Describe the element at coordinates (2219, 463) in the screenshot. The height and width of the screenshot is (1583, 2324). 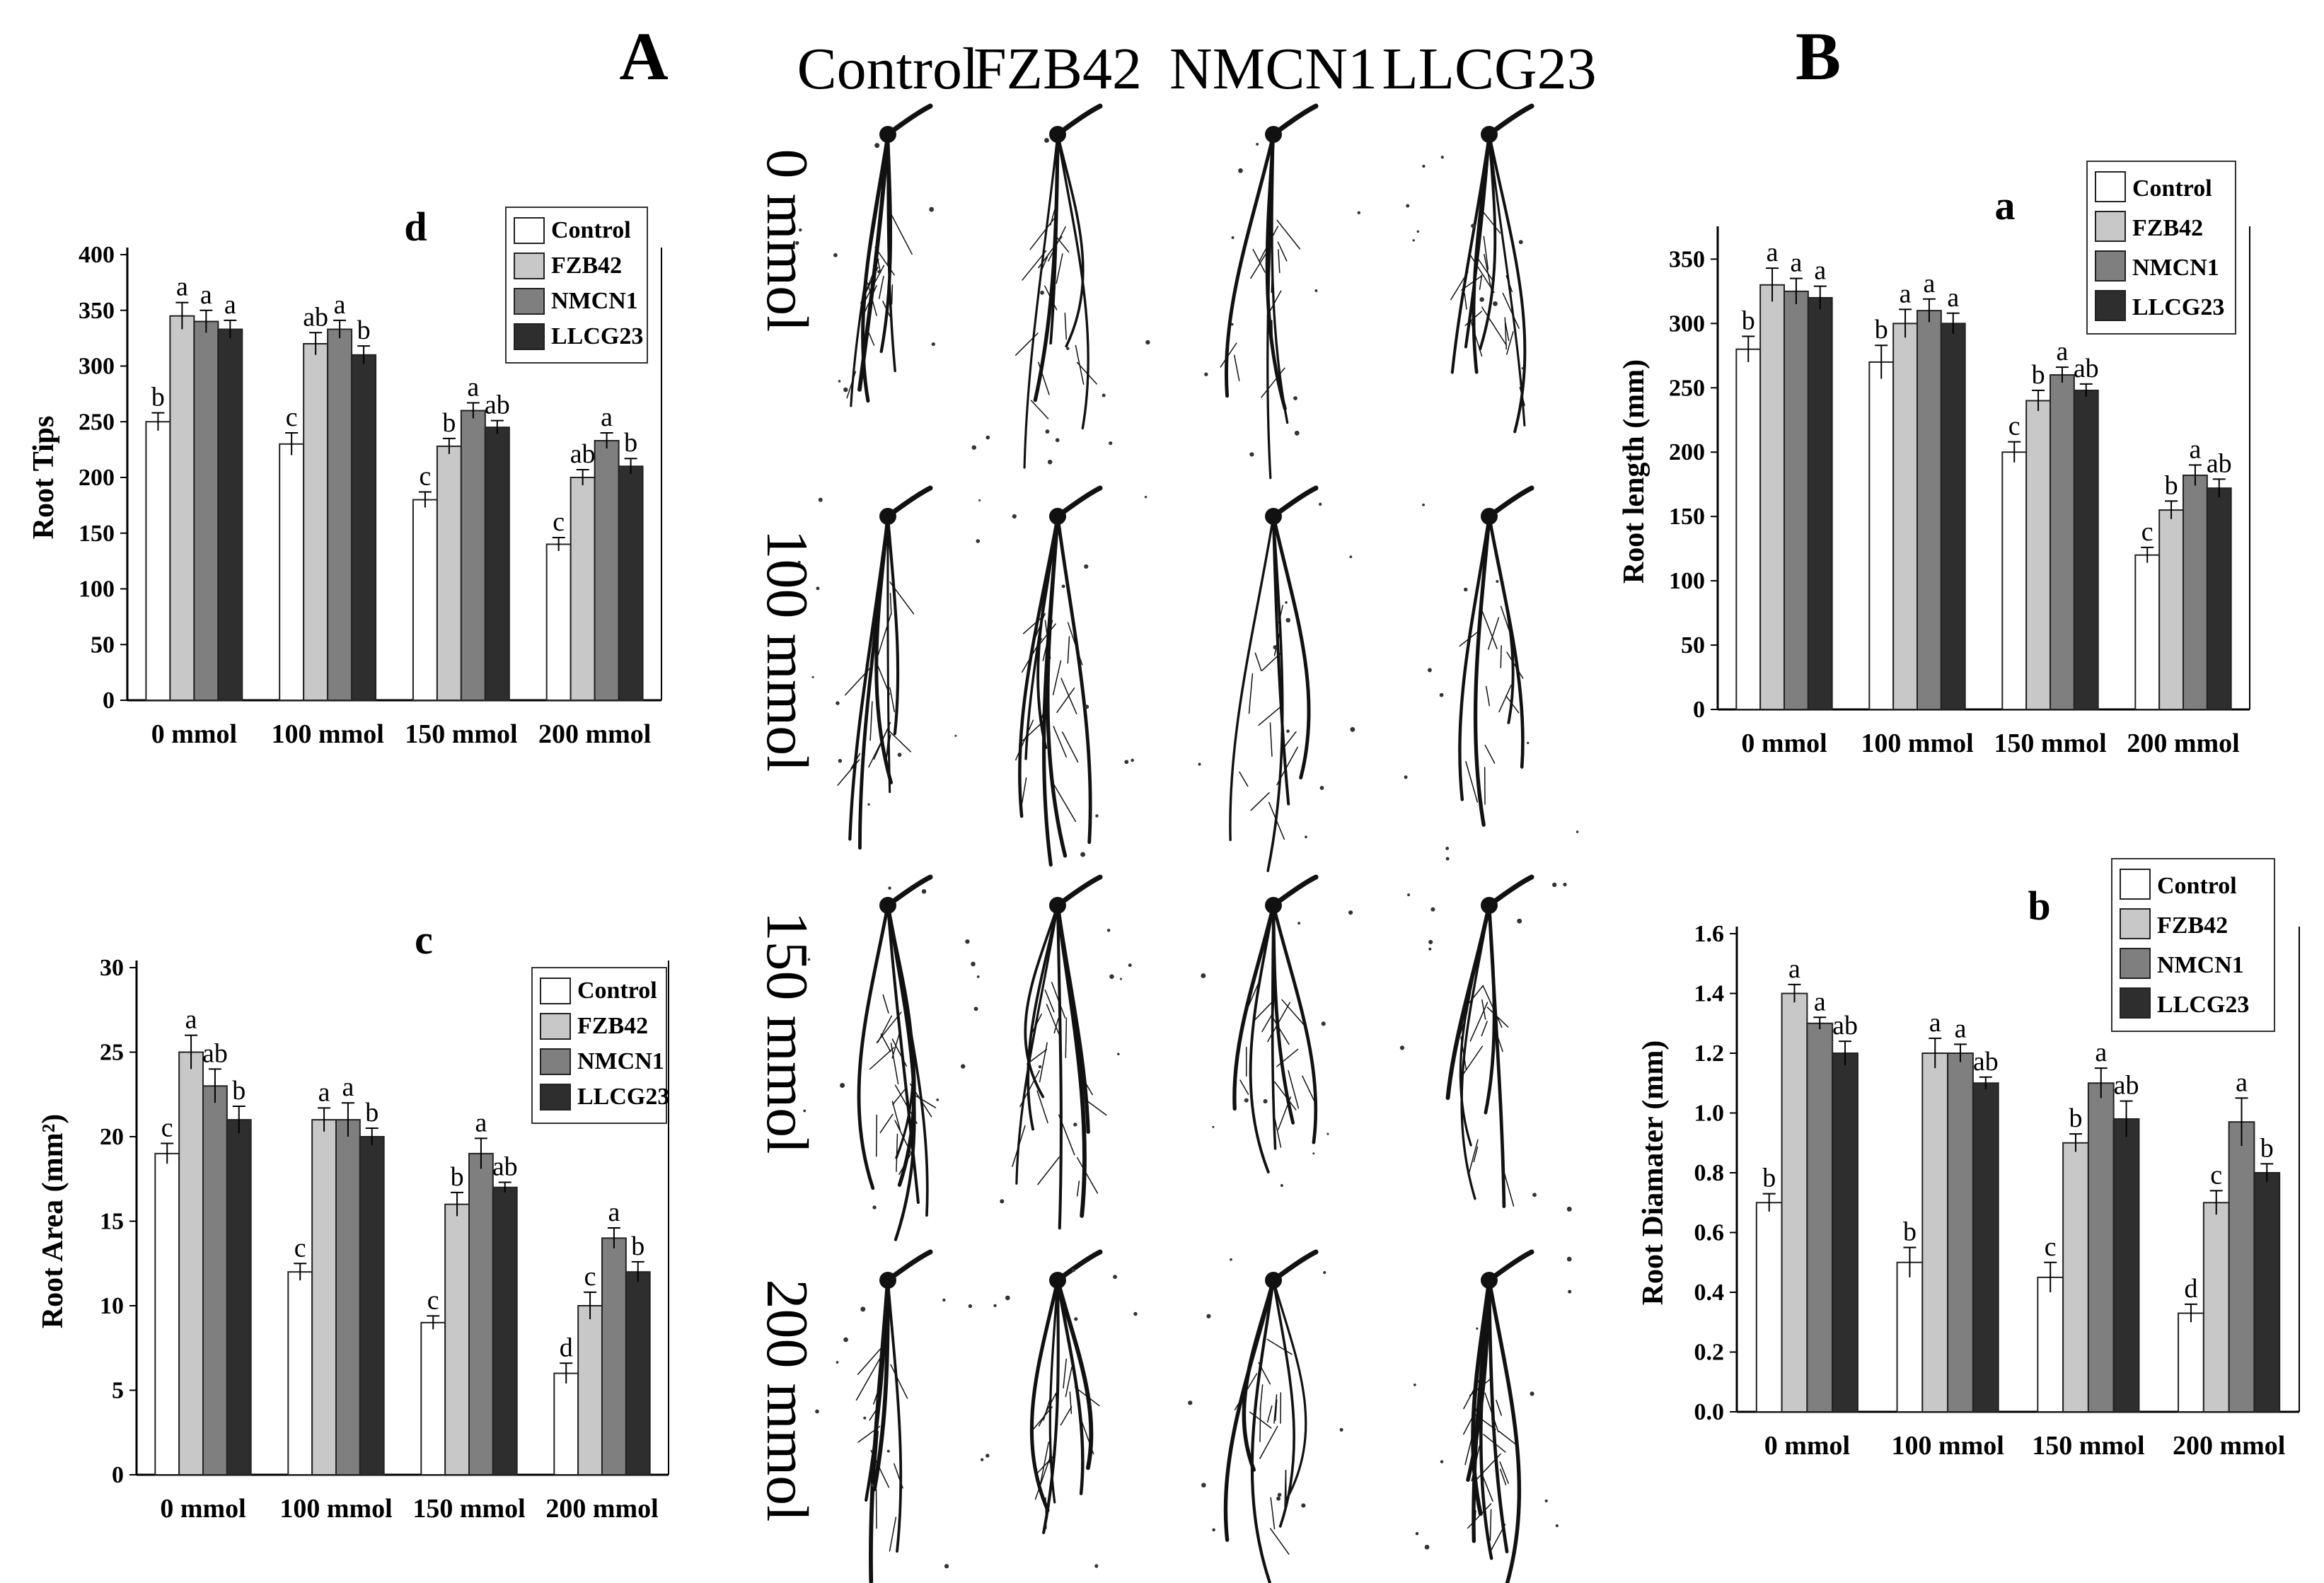
I see `significance-label: ab` at that location.